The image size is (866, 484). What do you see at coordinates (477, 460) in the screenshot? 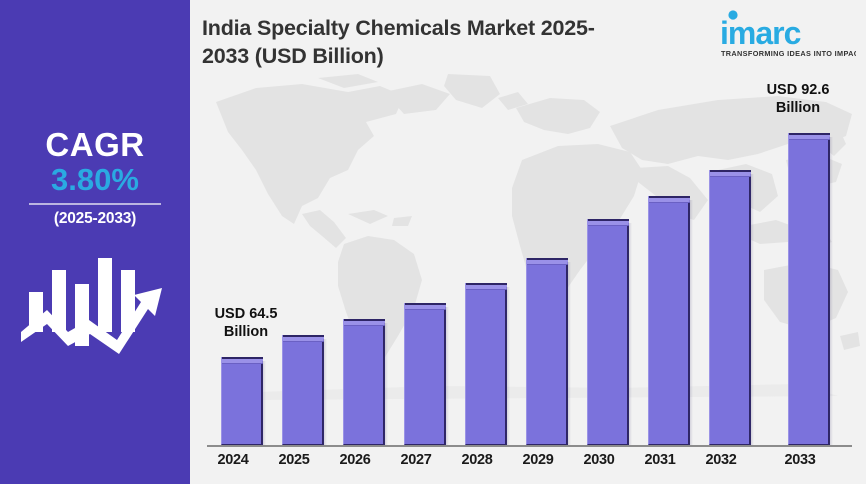
I see `x-tick-2028: 2028` at bounding box center [477, 460].